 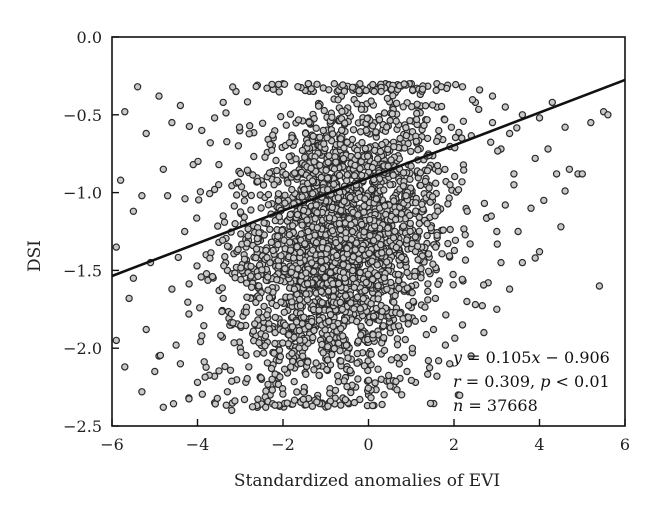 What do you see at coordinates (82, 348) in the screenshot?
I see `y-tick-label: −2.0` at bounding box center [82, 348].